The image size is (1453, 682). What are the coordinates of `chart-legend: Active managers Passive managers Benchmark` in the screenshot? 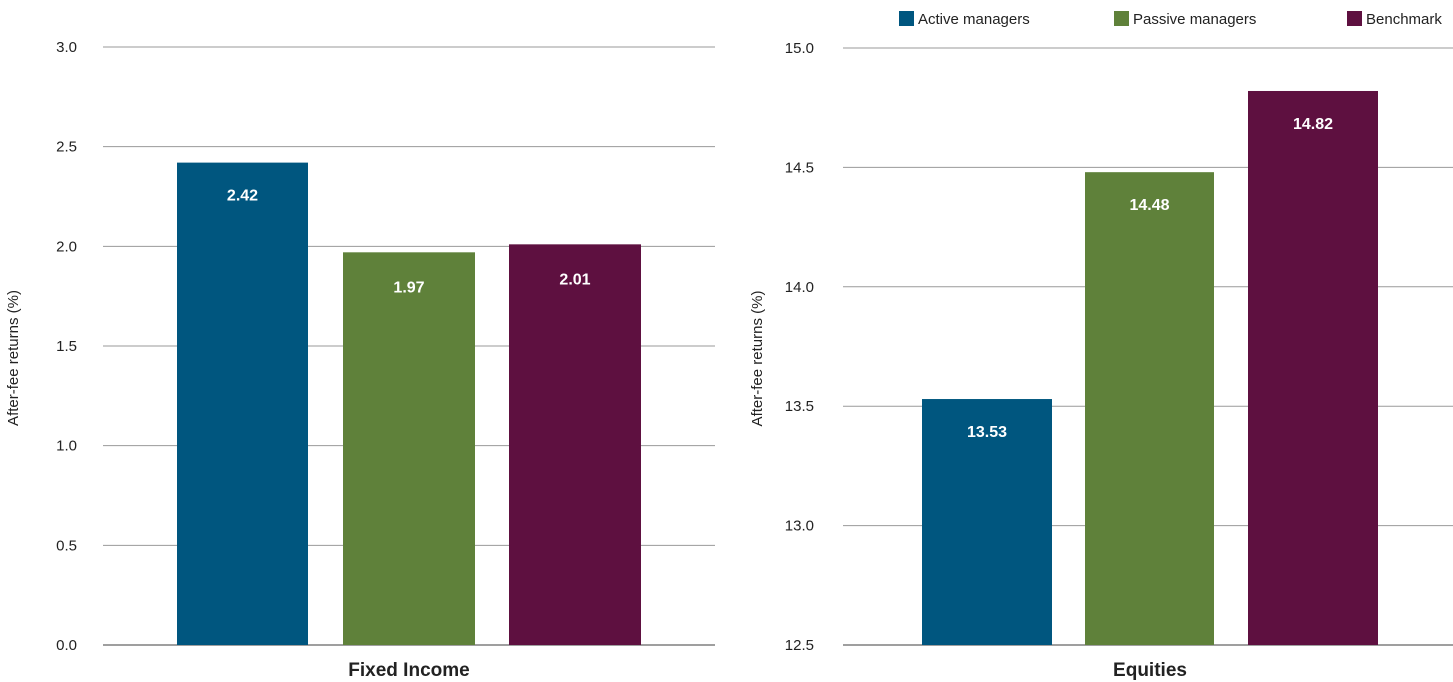 It's located at (1170, 19).